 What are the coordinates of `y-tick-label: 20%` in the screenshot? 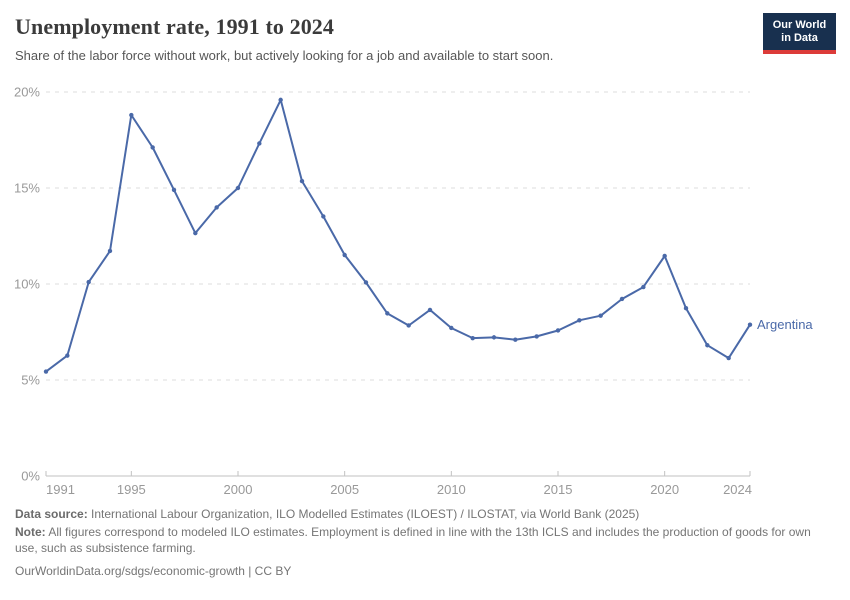 It's located at (27, 92).